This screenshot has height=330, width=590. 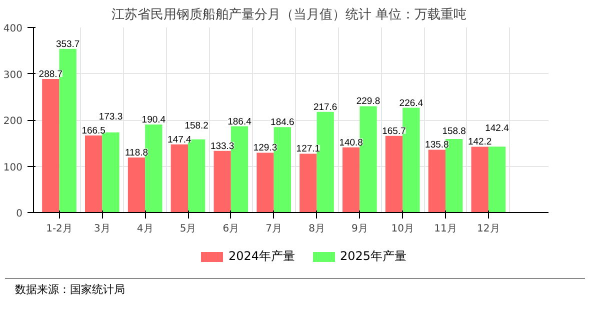 What do you see at coordinates (394, 131) in the screenshot?
I see `data-label: 165.7` at bounding box center [394, 131].